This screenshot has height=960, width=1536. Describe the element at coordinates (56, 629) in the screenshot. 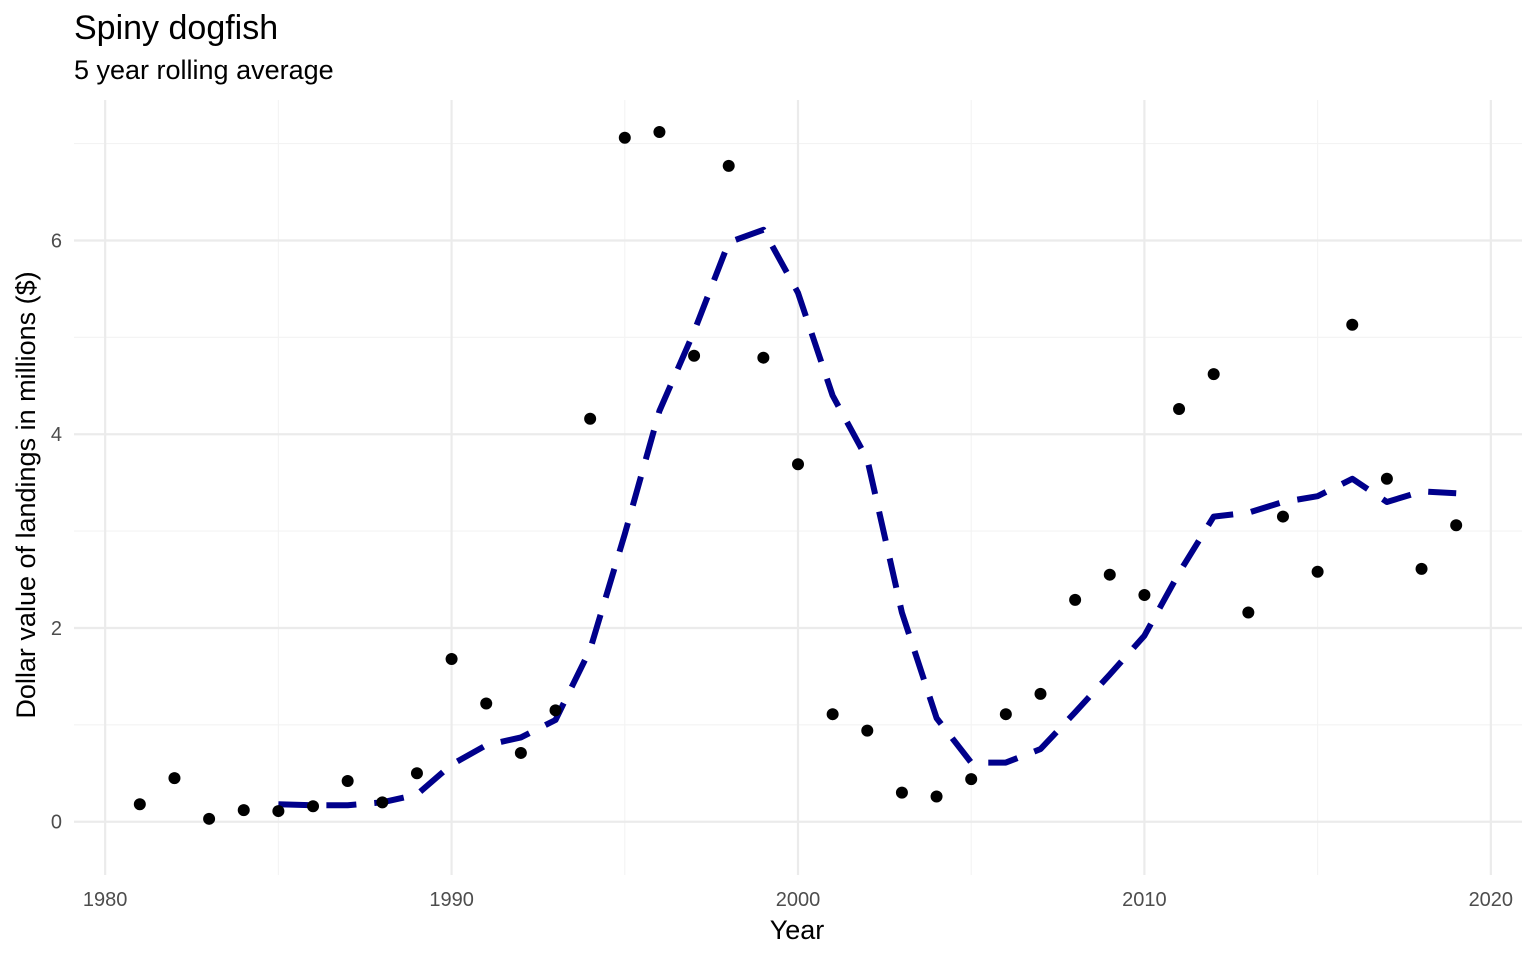

I see `y-tick-label: 2` at that location.